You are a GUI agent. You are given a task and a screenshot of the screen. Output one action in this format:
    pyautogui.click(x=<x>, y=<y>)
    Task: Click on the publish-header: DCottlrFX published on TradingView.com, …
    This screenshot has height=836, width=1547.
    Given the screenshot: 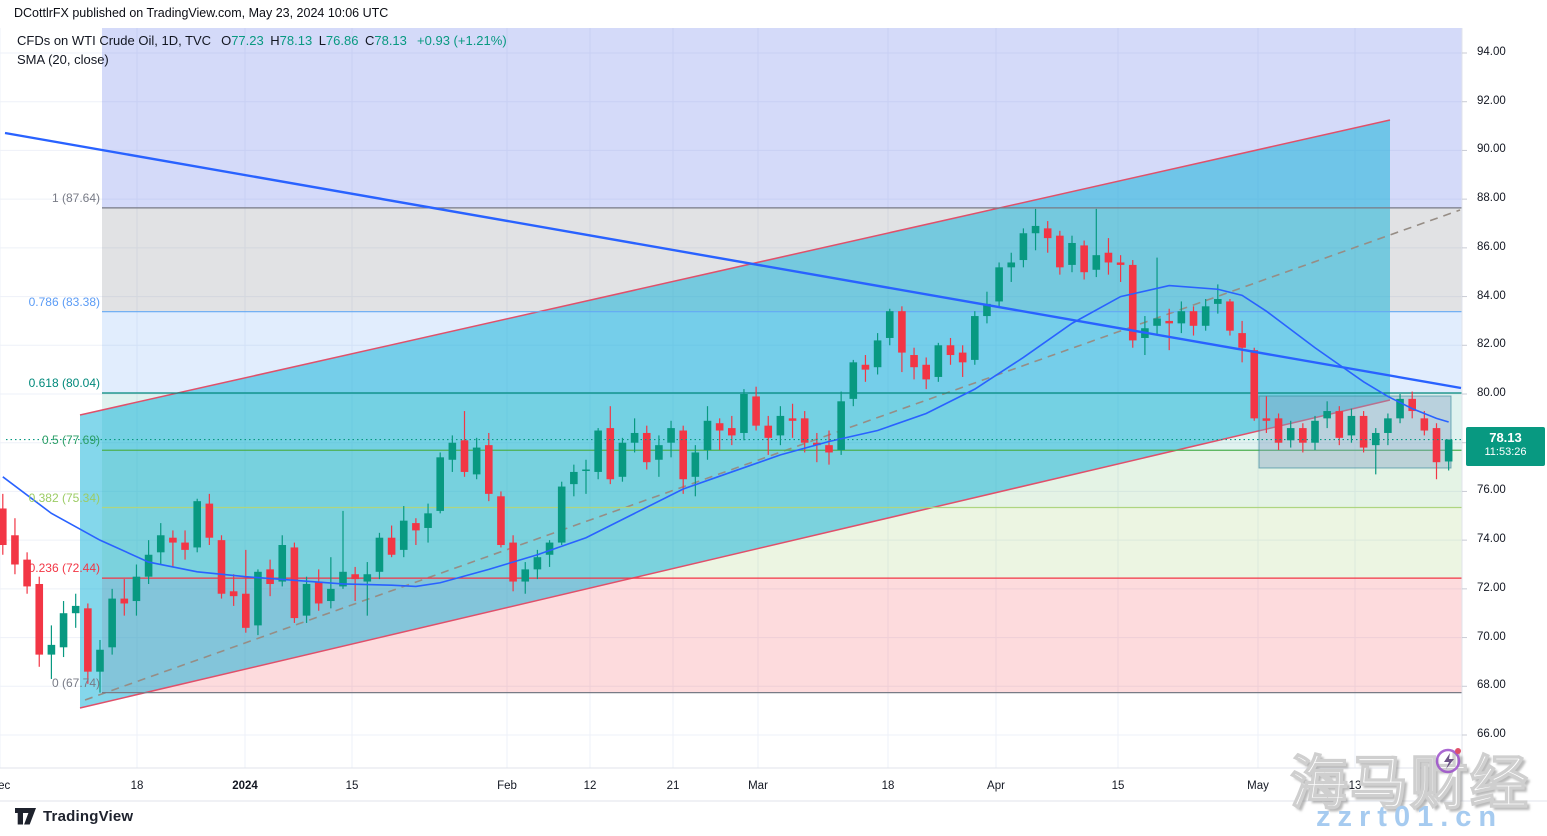 What is the action you would take?
    pyautogui.click(x=201, y=13)
    